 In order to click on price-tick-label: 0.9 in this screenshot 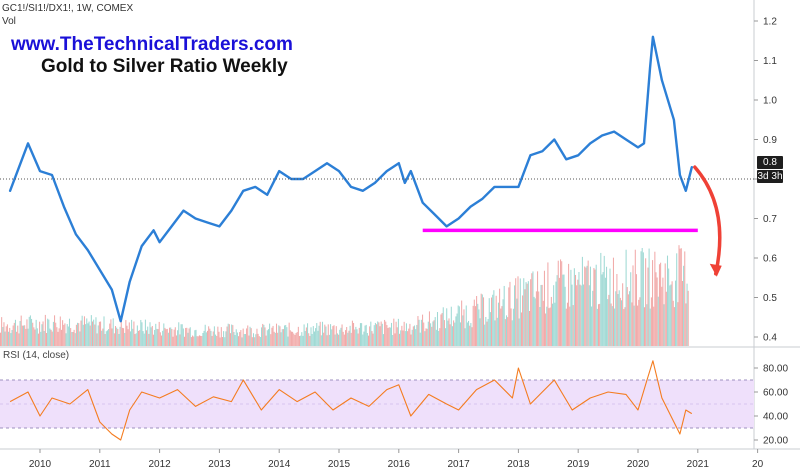, I will do `click(770, 140)`.